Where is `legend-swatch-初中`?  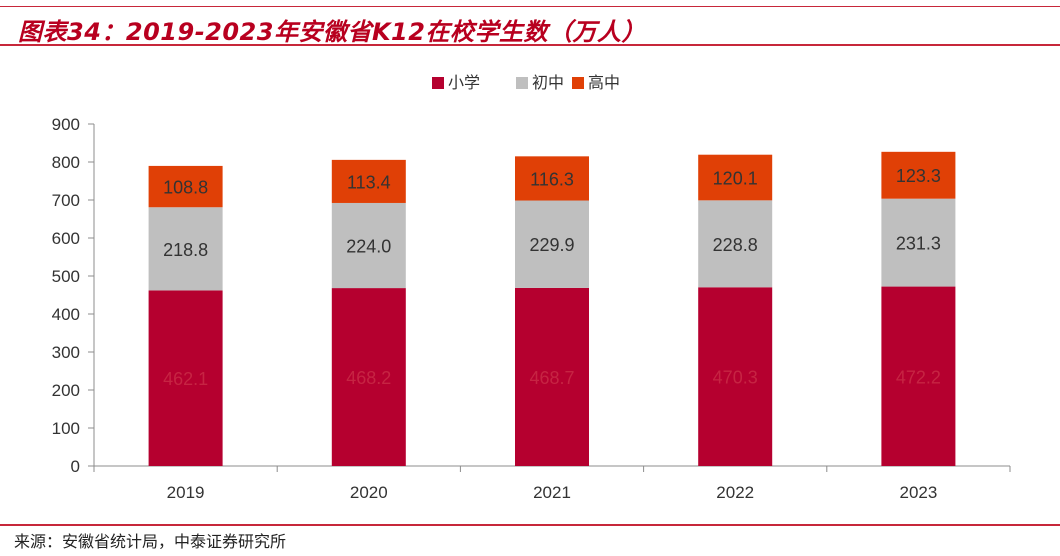
legend-swatch-初中 is located at coordinates (522, 83).